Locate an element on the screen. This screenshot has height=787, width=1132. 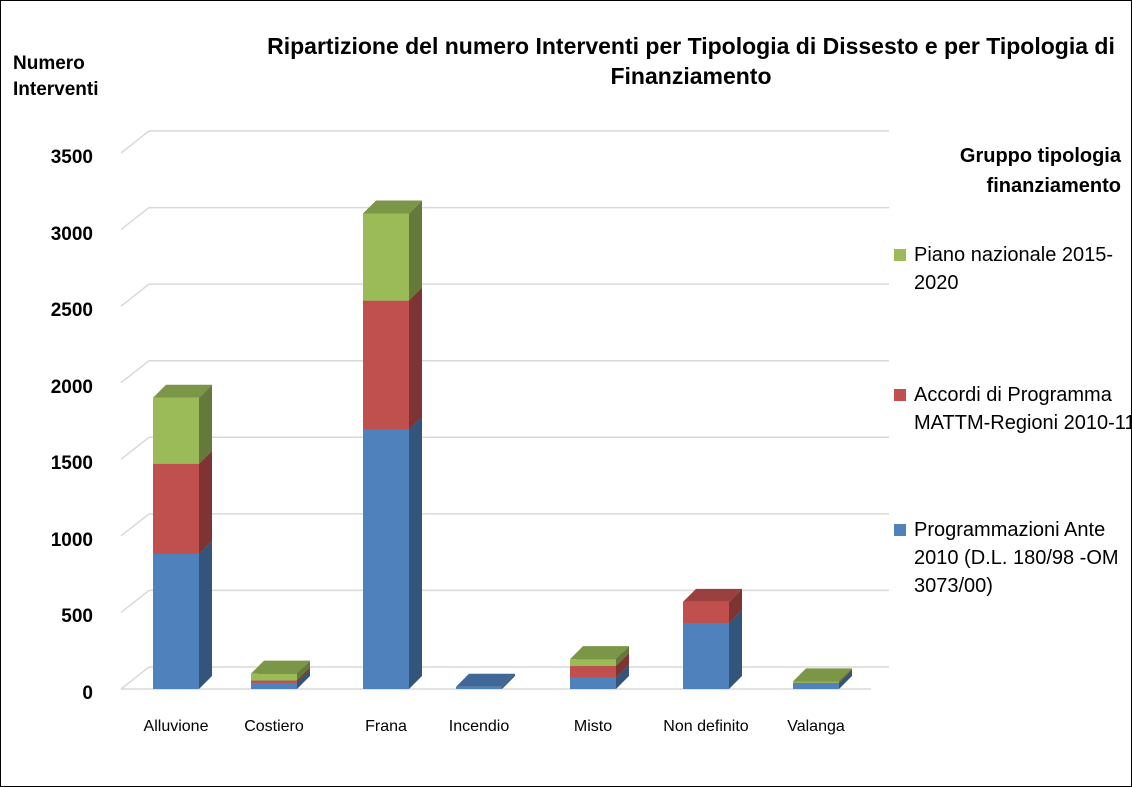
x-tick-label: Non definito is located at coordinates (706, 726).